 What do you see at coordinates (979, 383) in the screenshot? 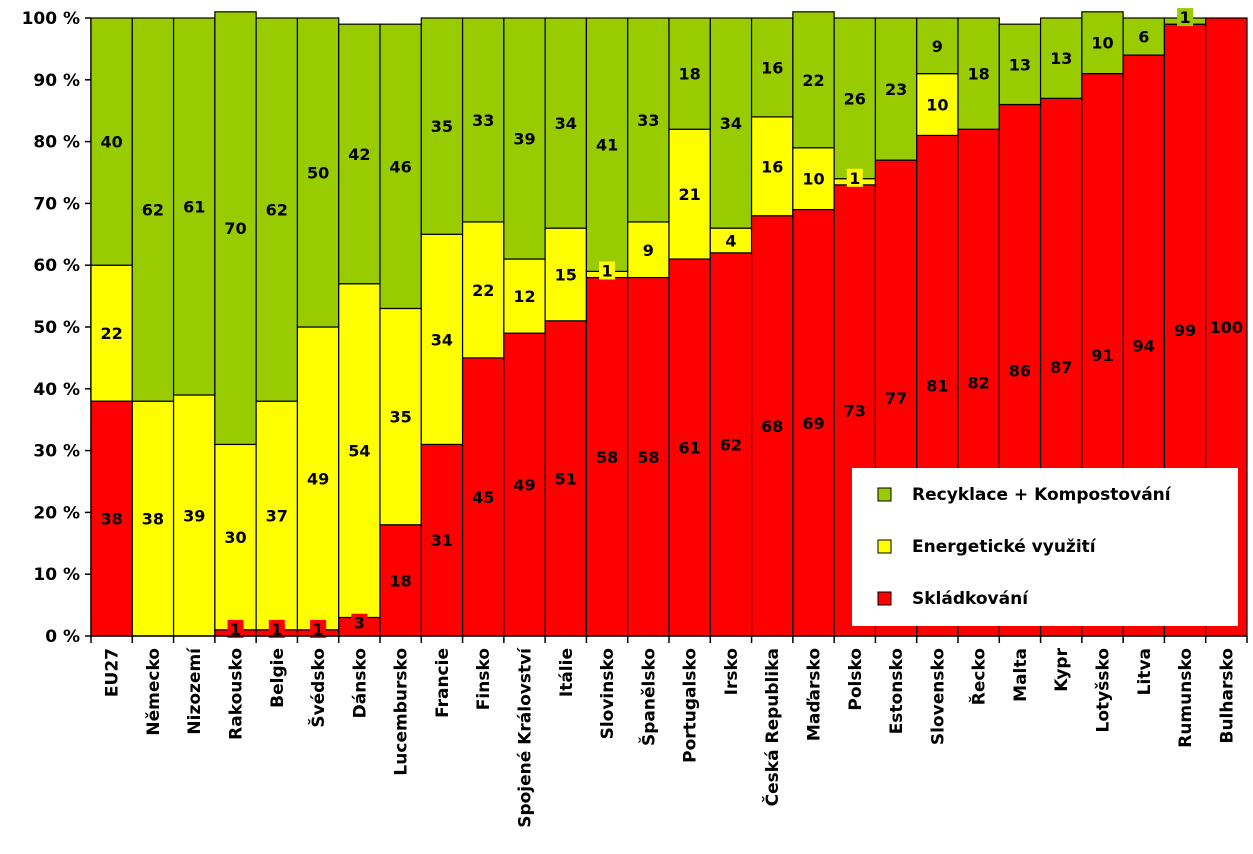
I see `data-label: 82` at bounding box center [979, 383].